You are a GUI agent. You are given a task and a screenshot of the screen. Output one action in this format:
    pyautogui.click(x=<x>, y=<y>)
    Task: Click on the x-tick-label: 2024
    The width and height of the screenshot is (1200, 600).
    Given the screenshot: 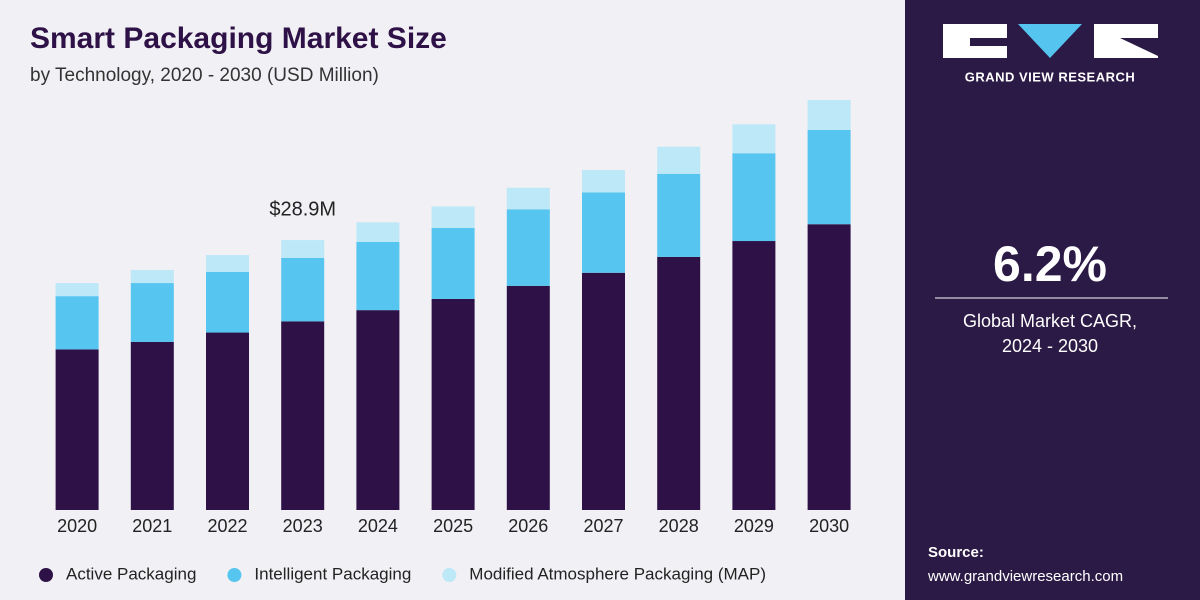 What is the action you would take?
    pyautogui.click(x=378, y=526)
    